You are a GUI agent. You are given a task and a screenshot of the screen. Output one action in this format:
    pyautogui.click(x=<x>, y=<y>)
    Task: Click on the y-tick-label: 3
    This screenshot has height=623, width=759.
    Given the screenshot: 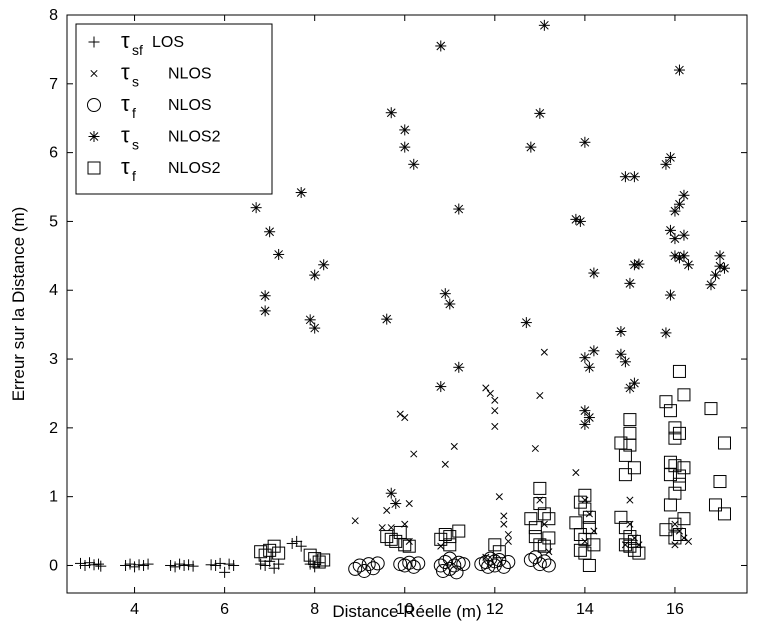 What is the action you would take?
    pyautogui.click(x=53, y=359)
    